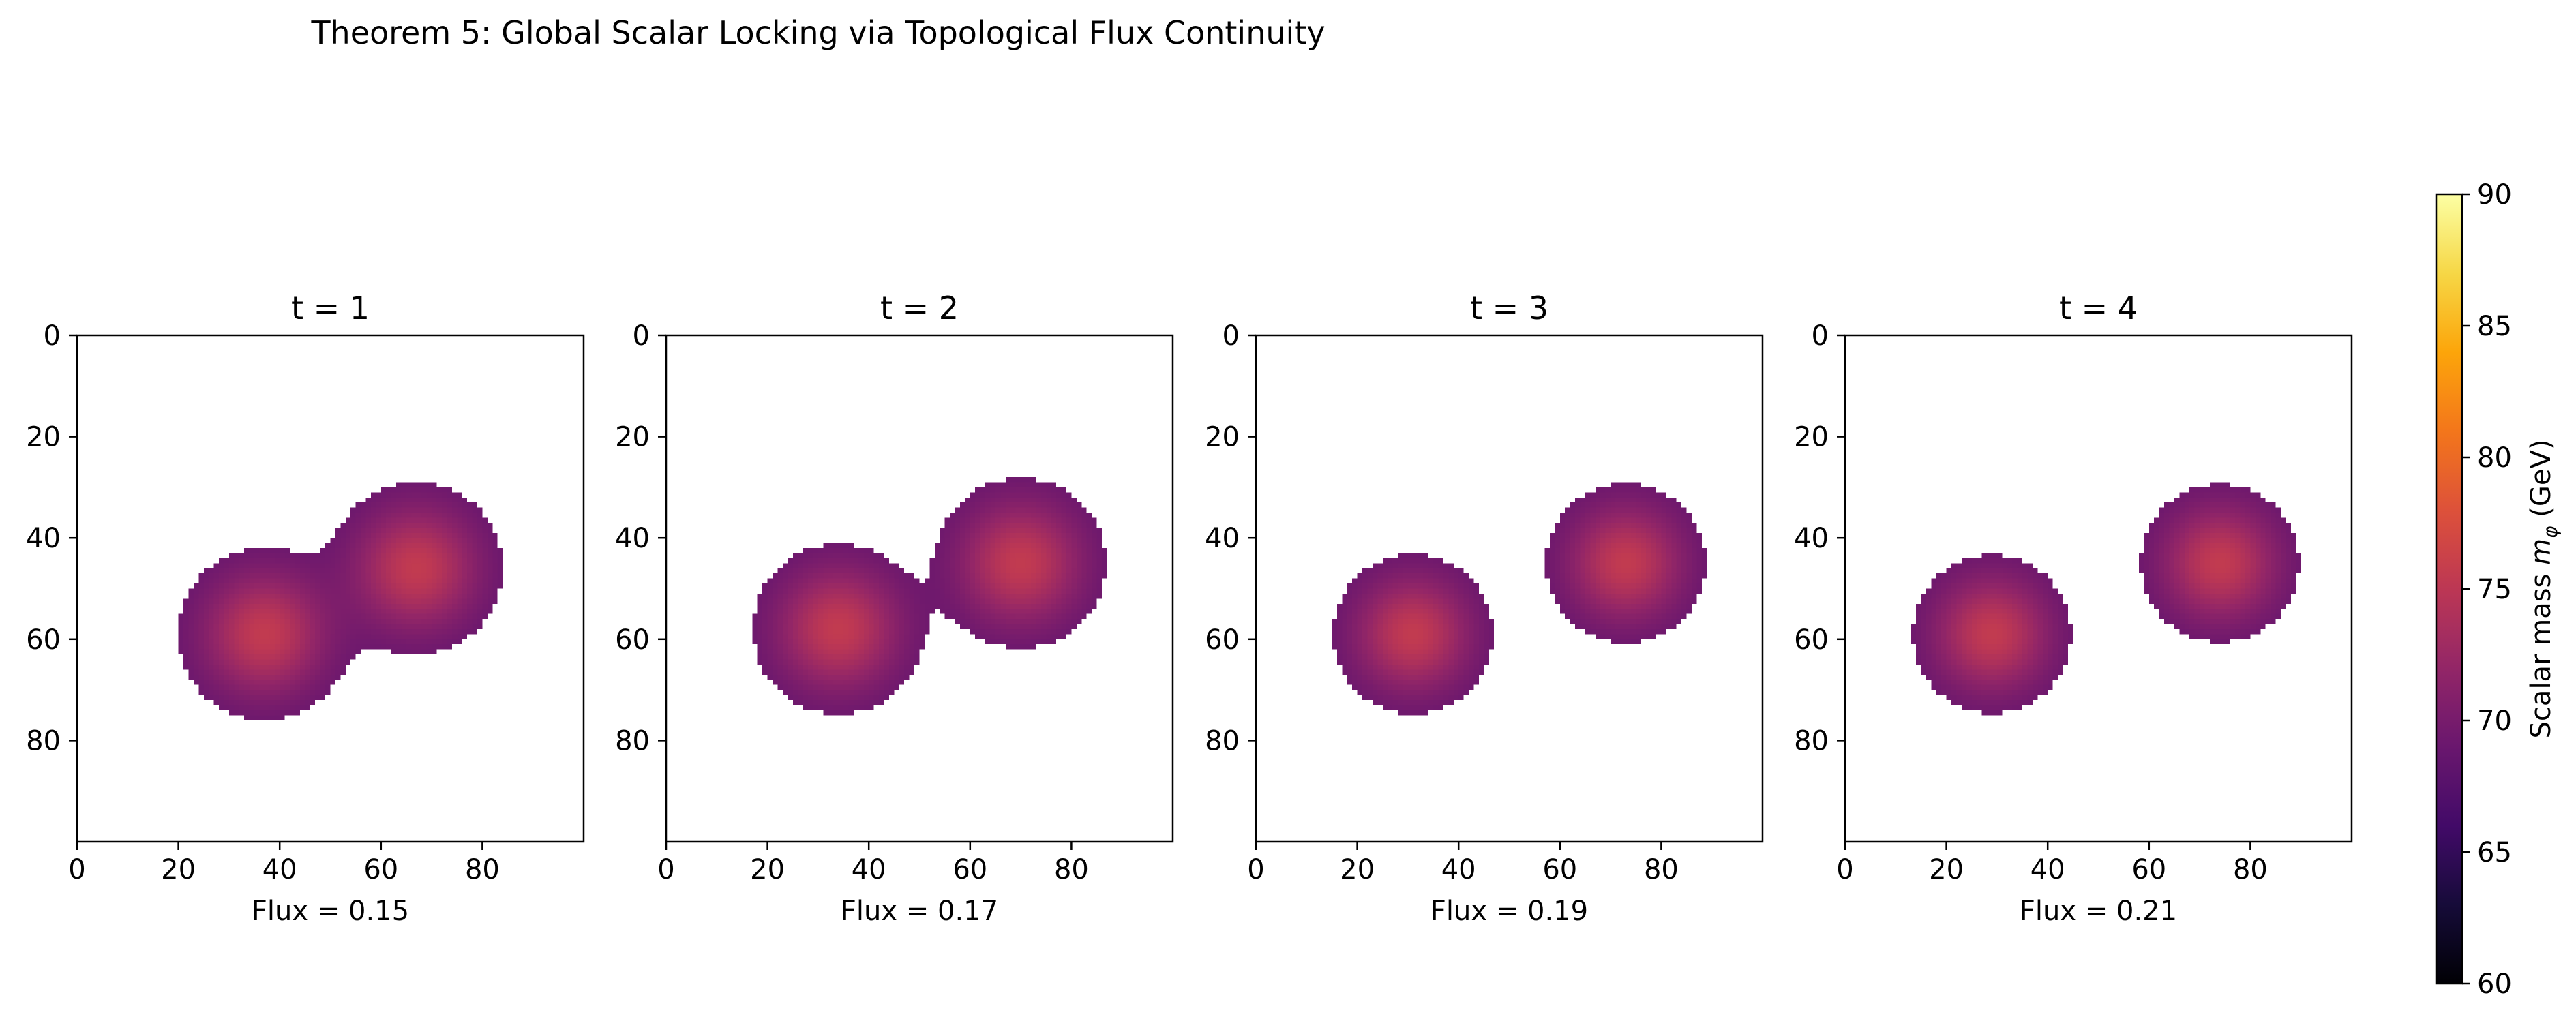 Image resolution: width=2576 pixels, height=1019 pixels. I want to click on colorbar-tick-label: 65, so click(2494, 852).